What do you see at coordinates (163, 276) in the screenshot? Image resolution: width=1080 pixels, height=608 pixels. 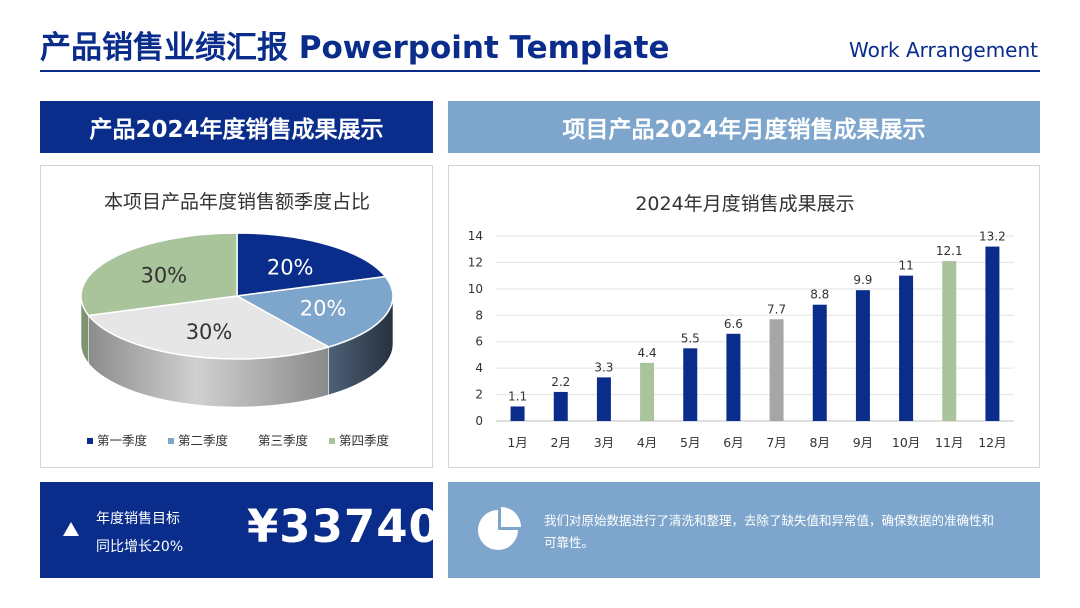 I see `pie-label-4: 30%` at bounding box center [163, 276].